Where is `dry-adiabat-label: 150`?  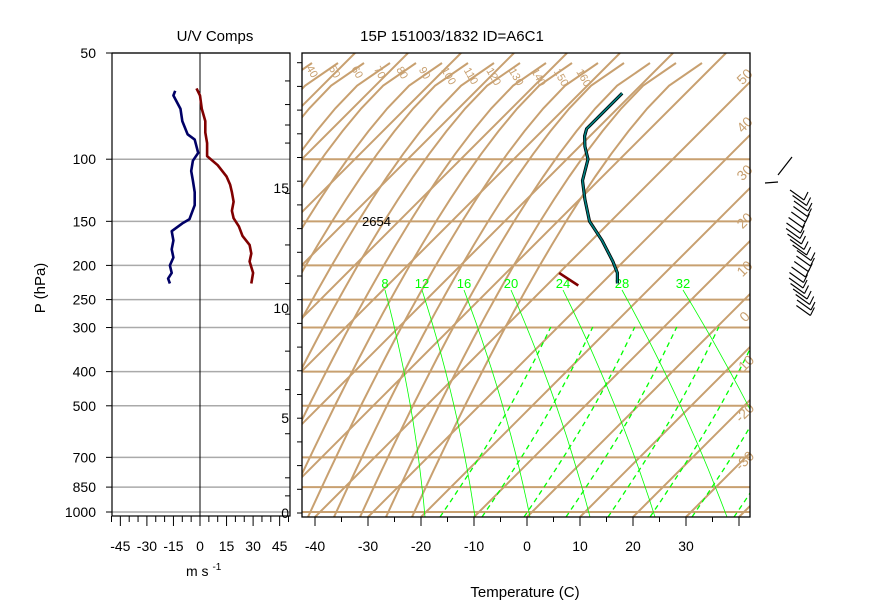 dry-adiabat-label: 150 is located at coordinates (561, 78).